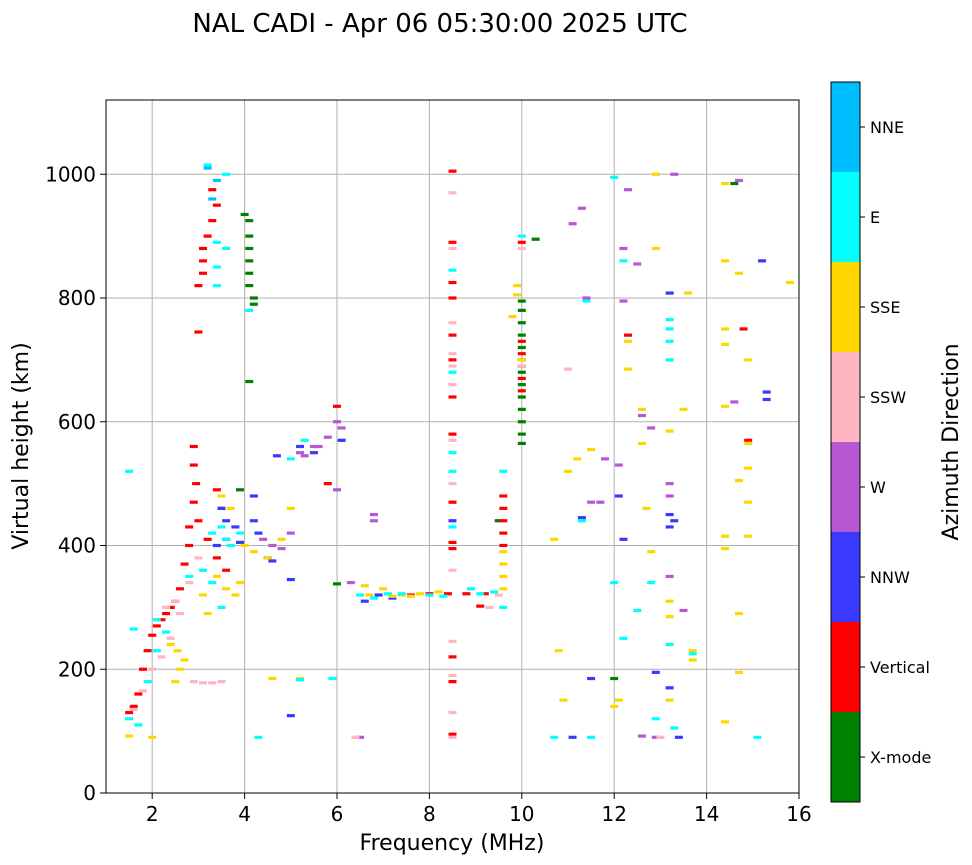 The height and width of the screenshot is (865, 972). What do you see at coordinates (845, 442) in the screenshot?
I see `colorbar-frame` at bounding box center [845, 442].